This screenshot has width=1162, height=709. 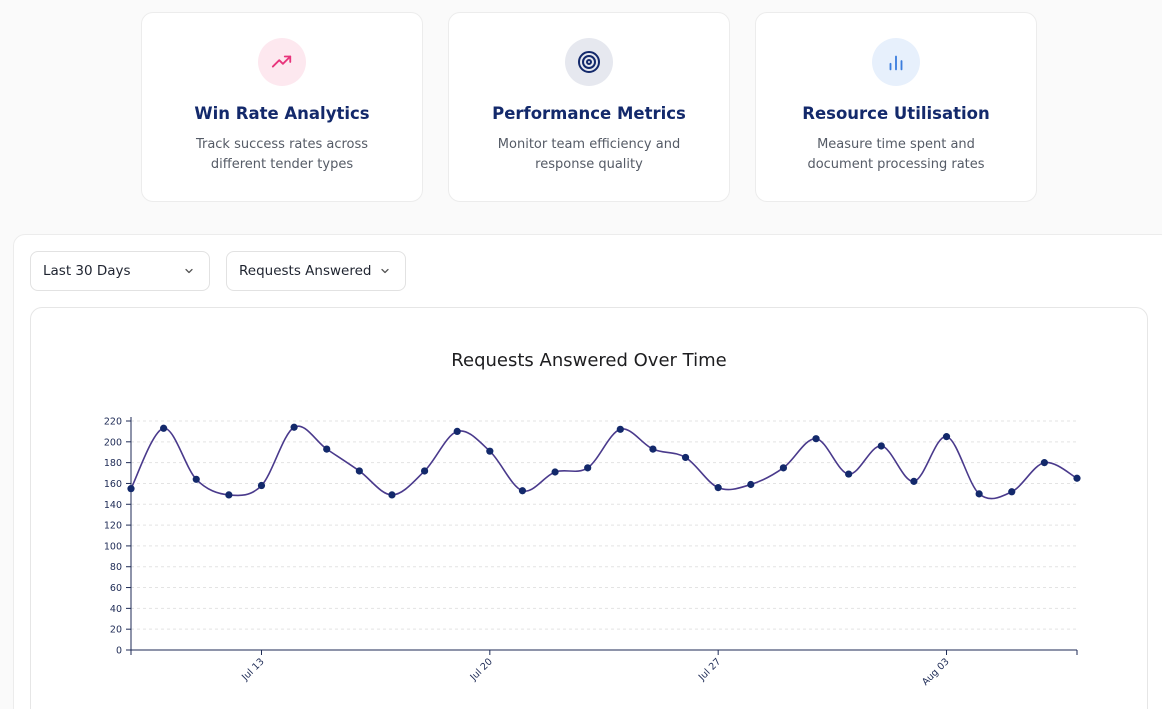 What do you see at coordinates (116, 567) in the screenshot?
I see `y-tick-label: 80` at bounding box center [116, 567].